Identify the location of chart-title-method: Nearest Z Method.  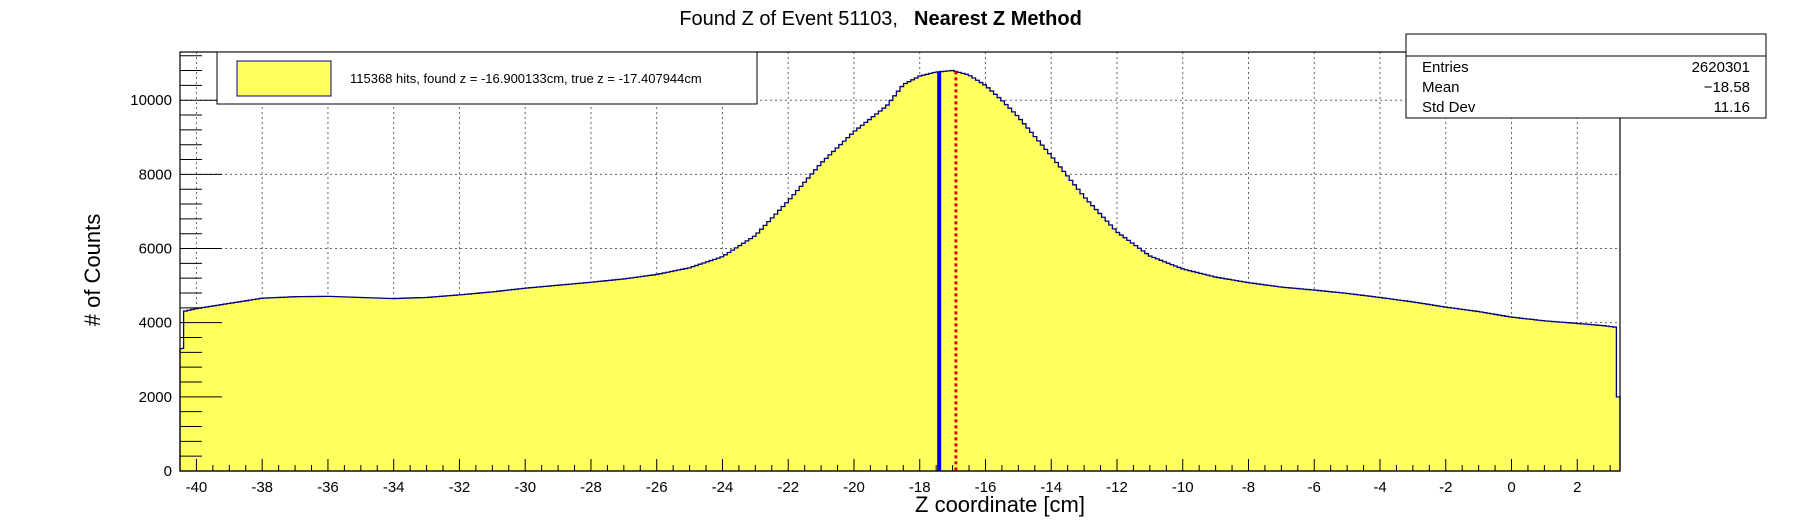
(998, 19).